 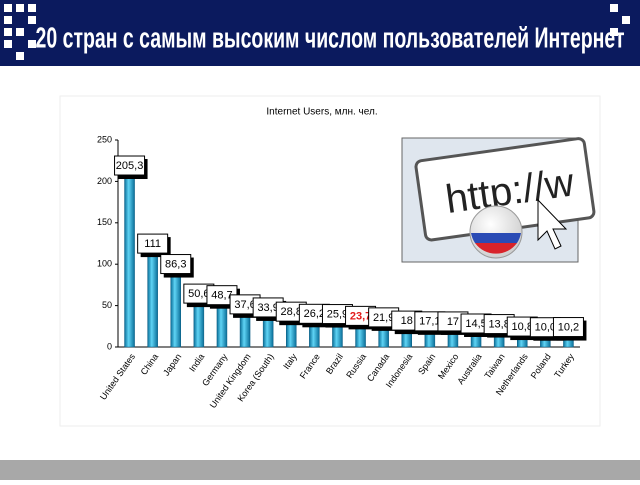 I want to click on value-label: 13,8, so click(x=498, y=324).